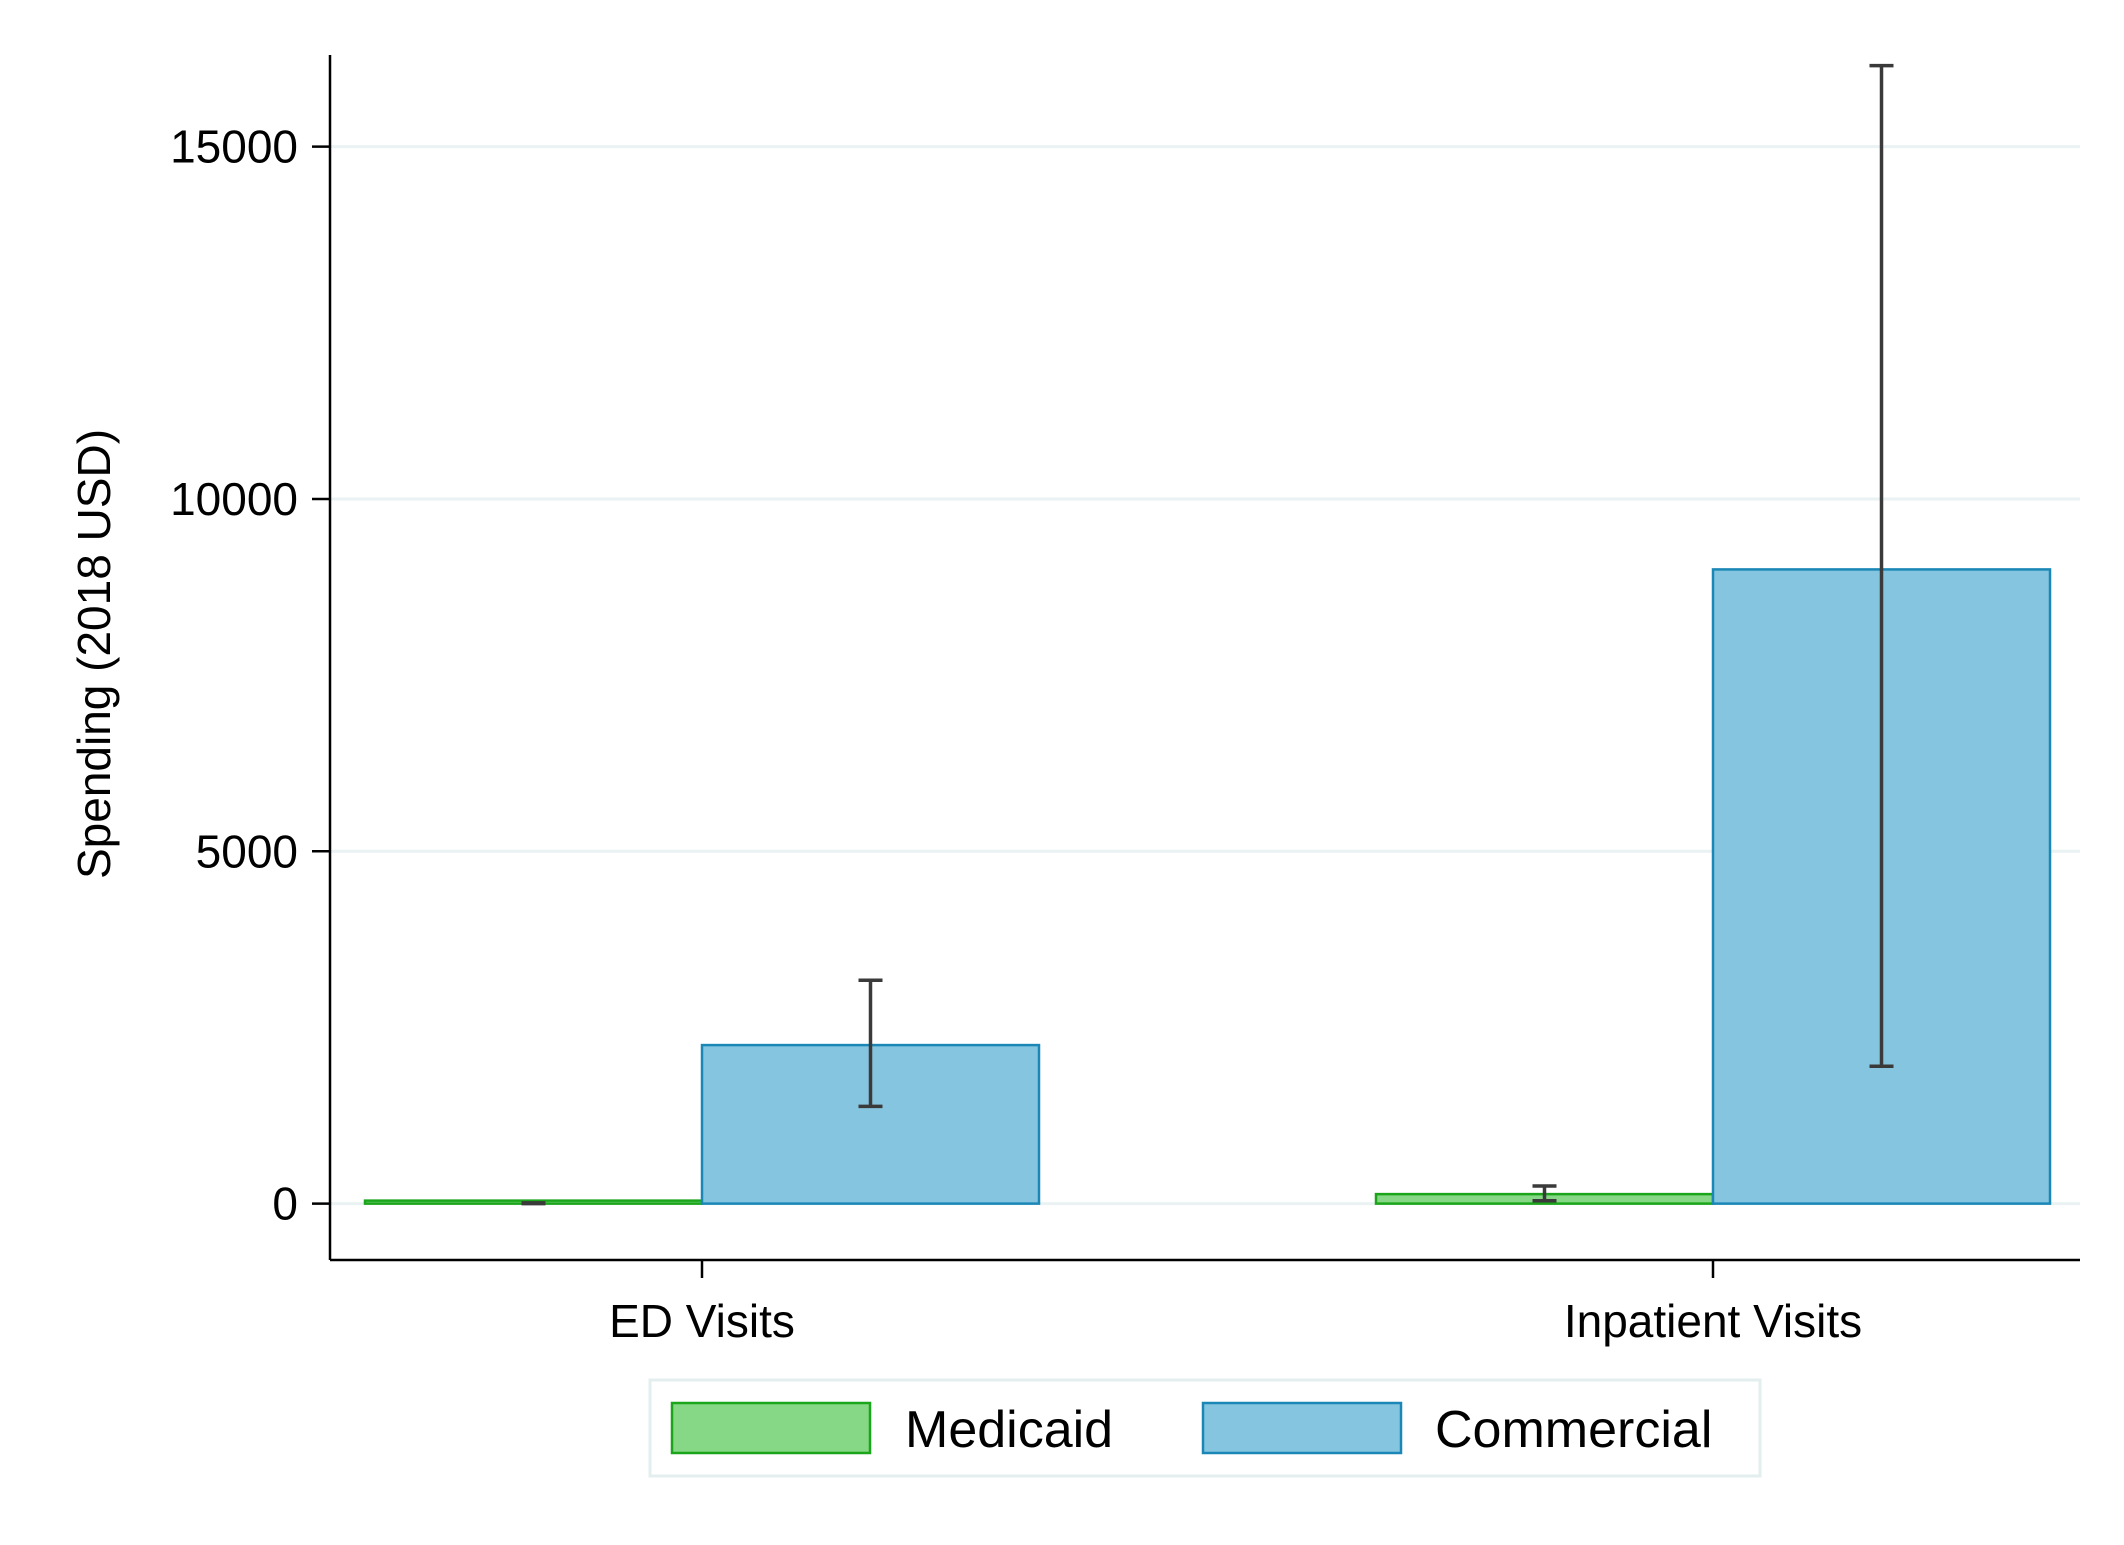 The image size is (2124, 1545). Describe the element at coordinates (234, 147) in the screenshot. I see `y-tick-label: 15000` at that location.